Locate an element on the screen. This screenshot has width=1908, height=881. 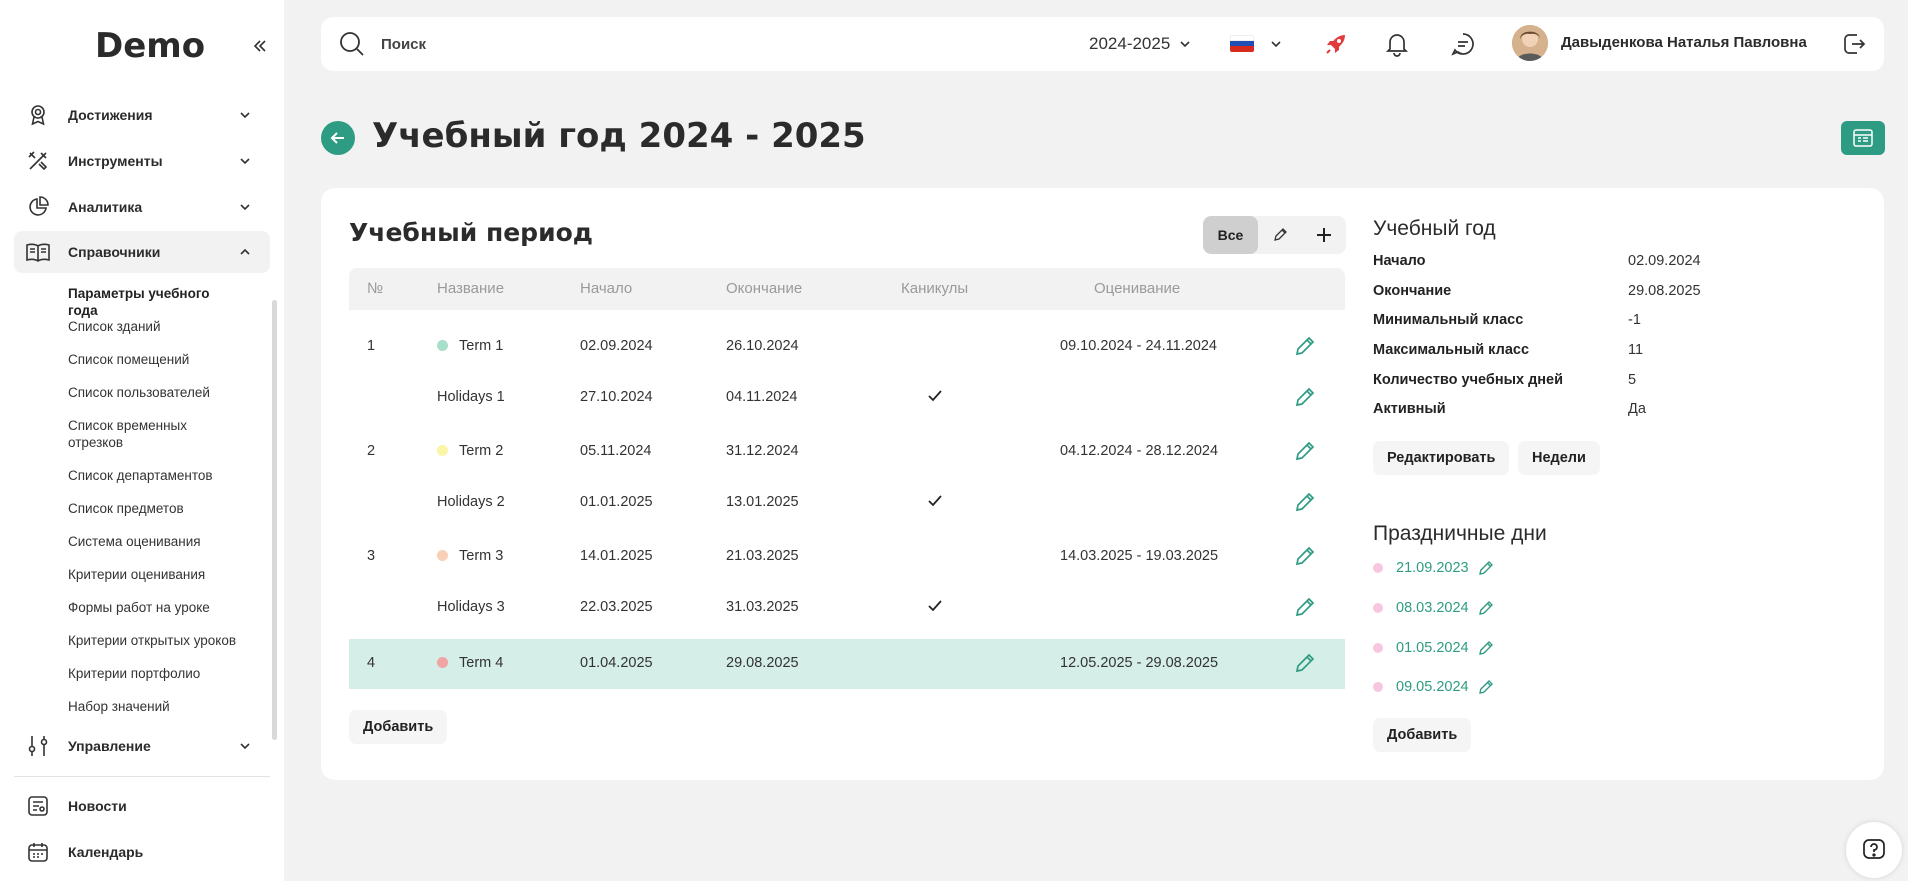
col-holidays: Каникулы is located at coordinates (935, 288).